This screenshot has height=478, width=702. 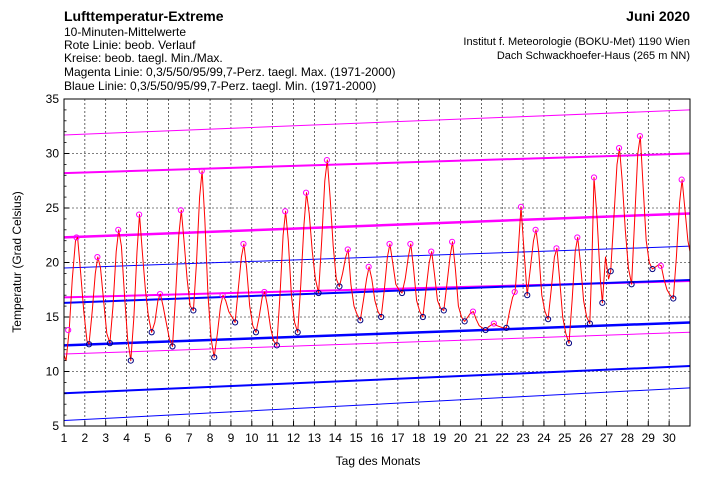 What do you see at coordinates (210, 438) in the screenshot?
I see `x-tick-label: 8` at bounding box center [210, 438].